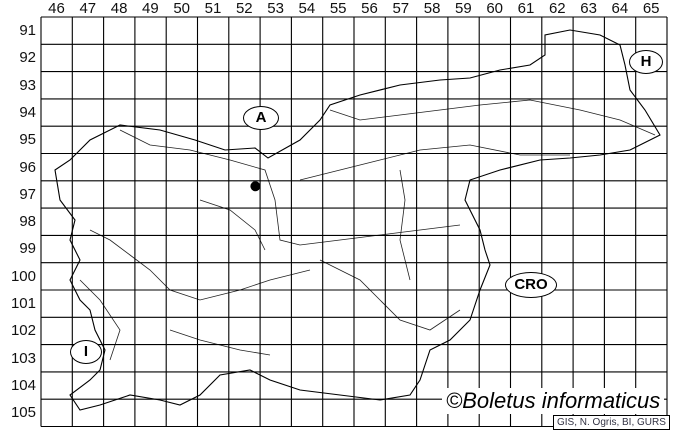 Image resolution: width=680 pixels, height=436 pixels. Describe the element at coordinates (23, 331) in the screenshot. I see `row-label: 102` at that location.